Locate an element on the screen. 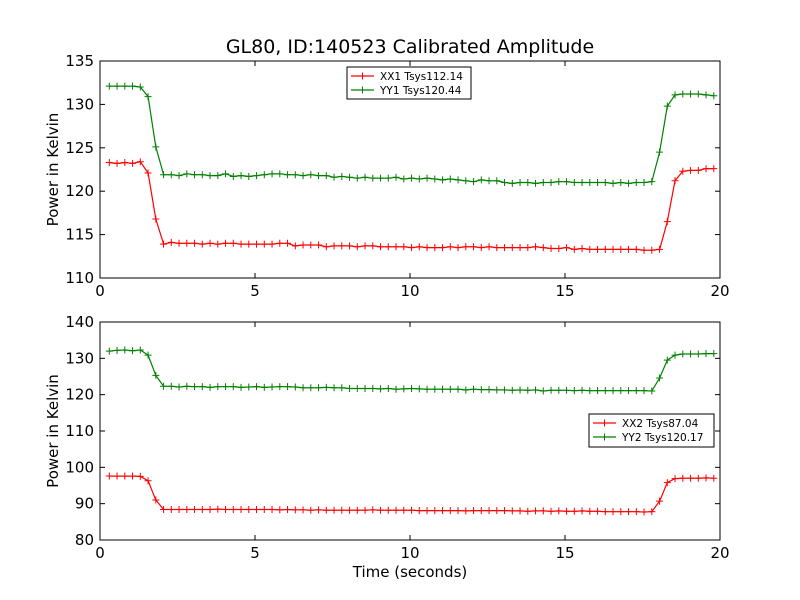  series-yy2 is located at coordinates (411, 370).